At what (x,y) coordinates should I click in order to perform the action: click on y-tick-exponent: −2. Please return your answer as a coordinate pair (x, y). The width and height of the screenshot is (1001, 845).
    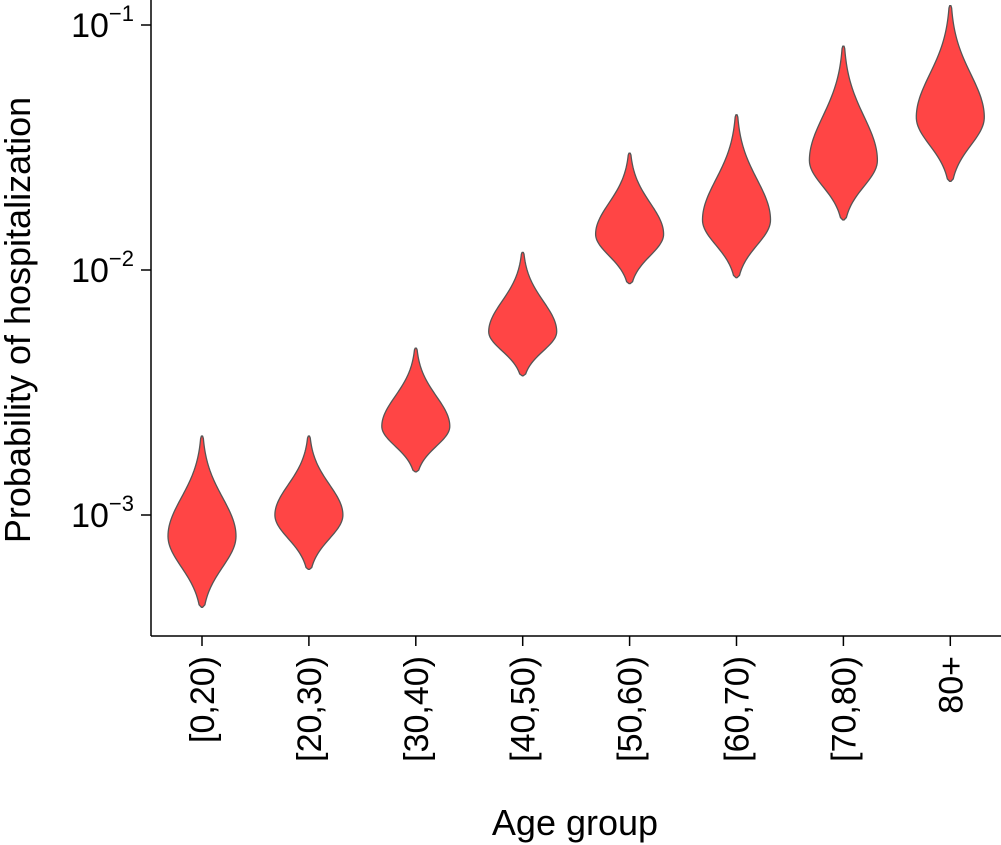
    Looking at the image, I should click on (121, 258).